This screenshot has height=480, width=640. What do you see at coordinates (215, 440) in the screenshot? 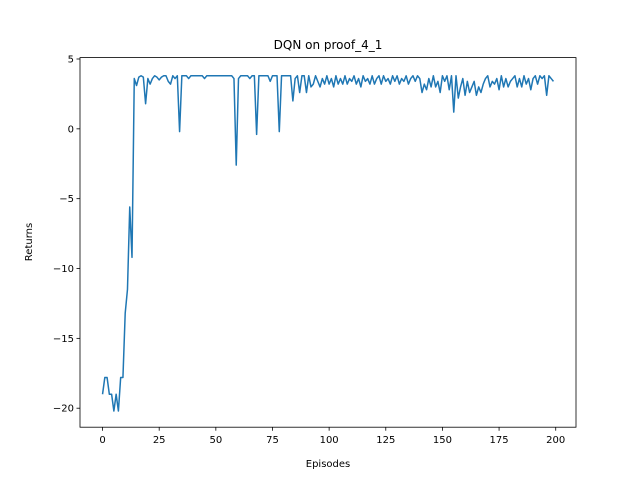
I see `x-tick-label: 50` at bounding box center [215, 440].